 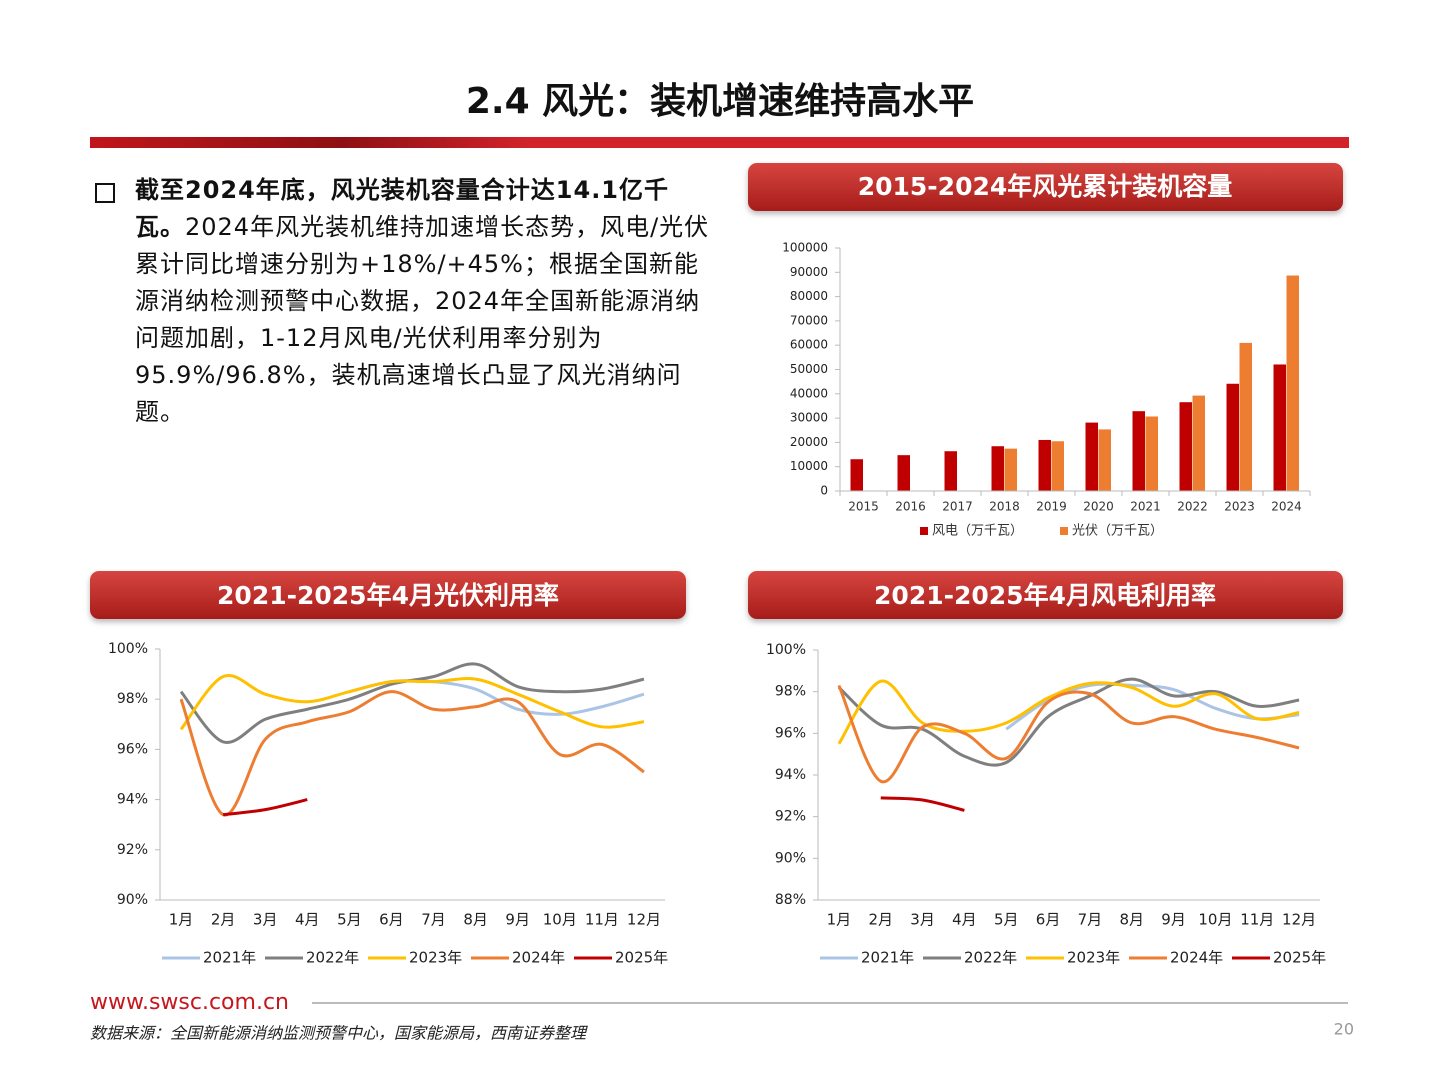 I want to click on chart-title: 2021-2025年4月光伏利用率, so click(x=388, y=595).